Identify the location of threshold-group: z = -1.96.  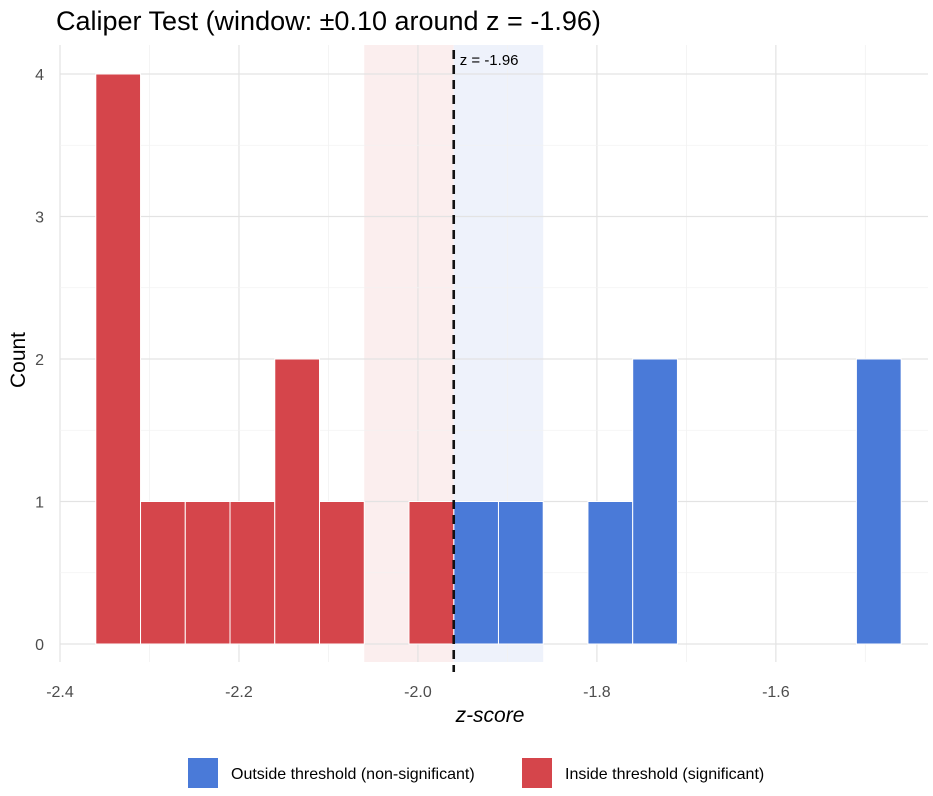
(485, 361).